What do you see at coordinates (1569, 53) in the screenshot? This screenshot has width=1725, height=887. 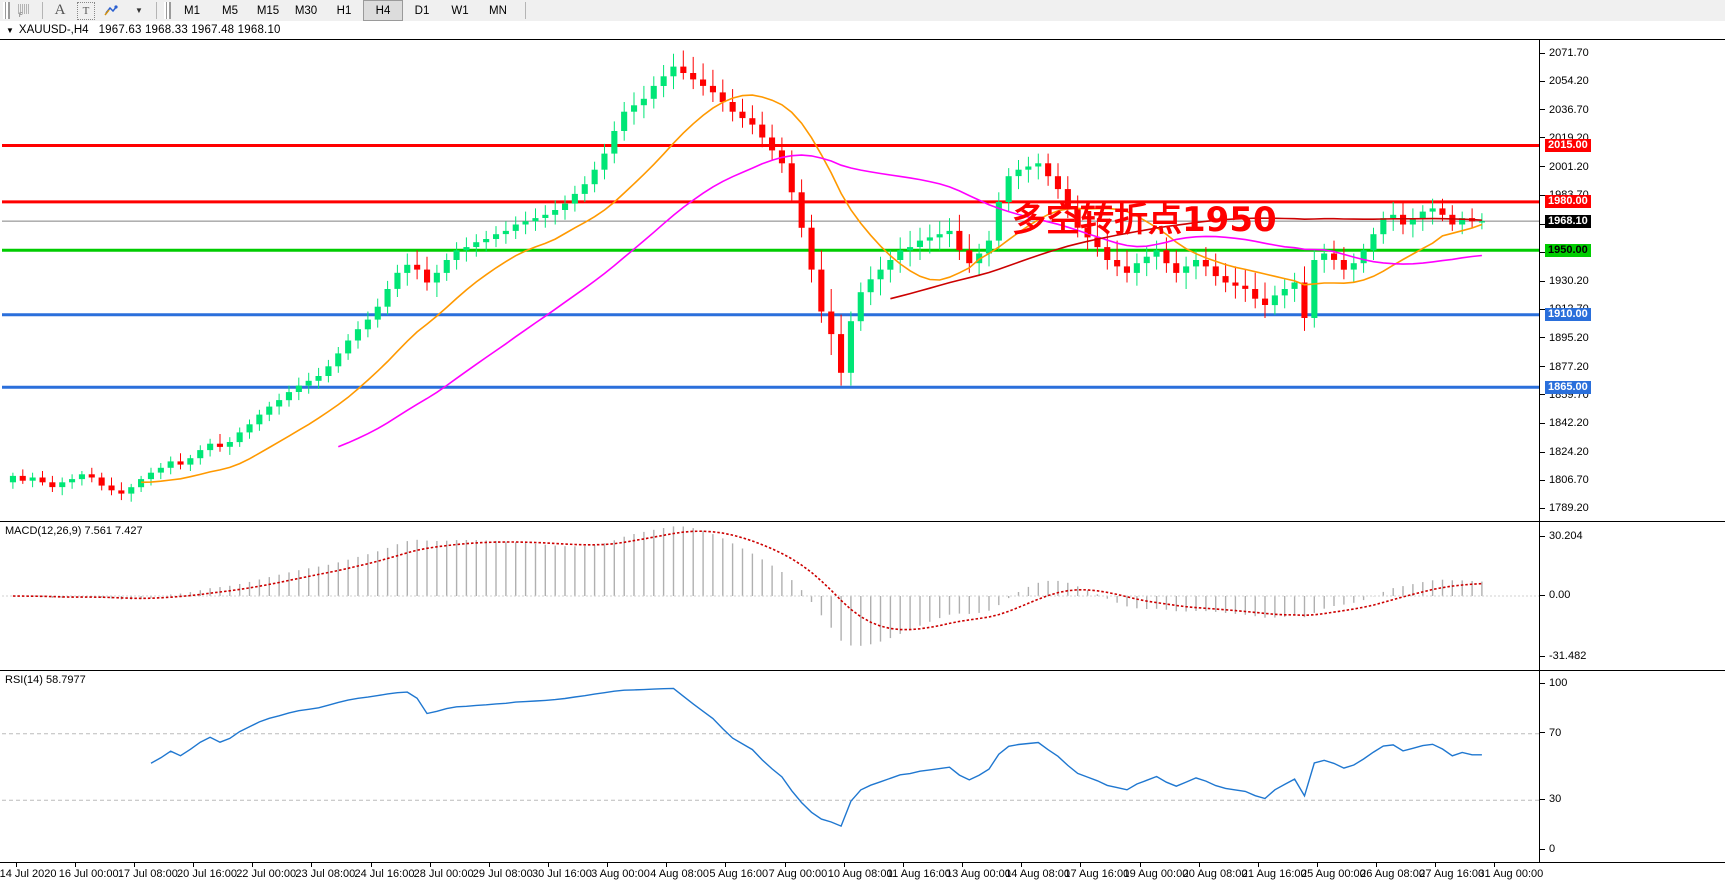 I see `price-tick-label: 2071.70` at bounding box center [1569, 53].